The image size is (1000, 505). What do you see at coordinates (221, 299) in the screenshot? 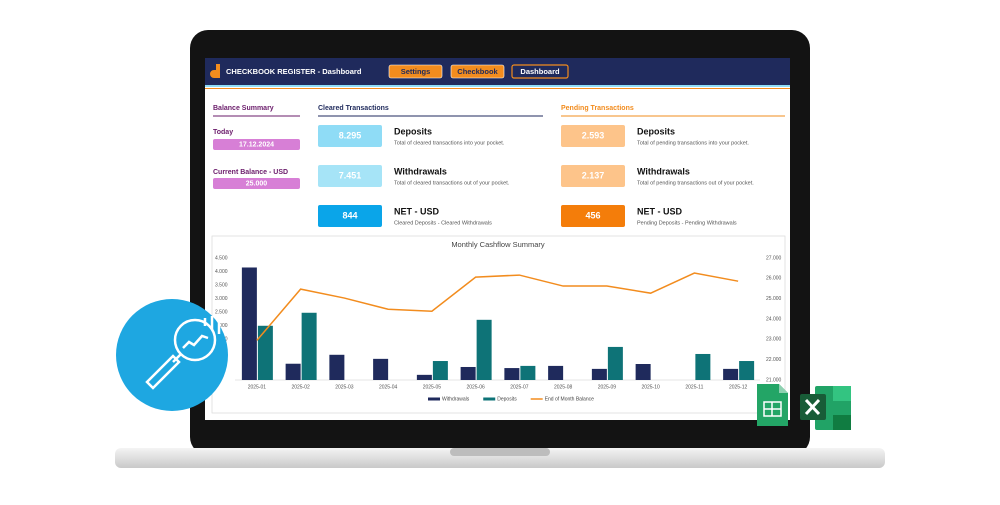
I see `y-tick-label: 3.000` at bounding box center [221, 299].